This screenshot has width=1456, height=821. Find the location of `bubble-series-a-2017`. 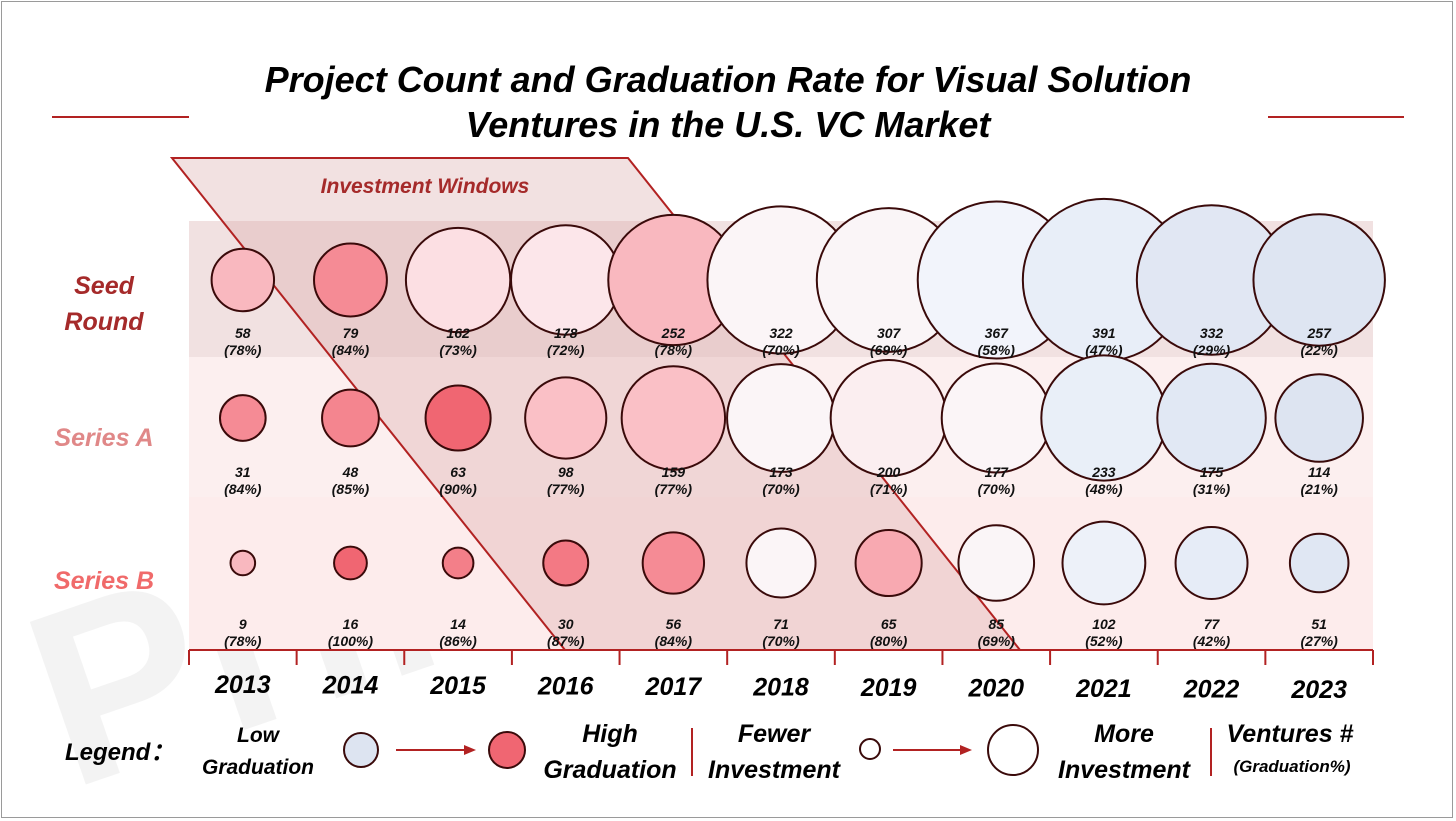

bubble-series-a-2017 is located at coordinates (673, 418).